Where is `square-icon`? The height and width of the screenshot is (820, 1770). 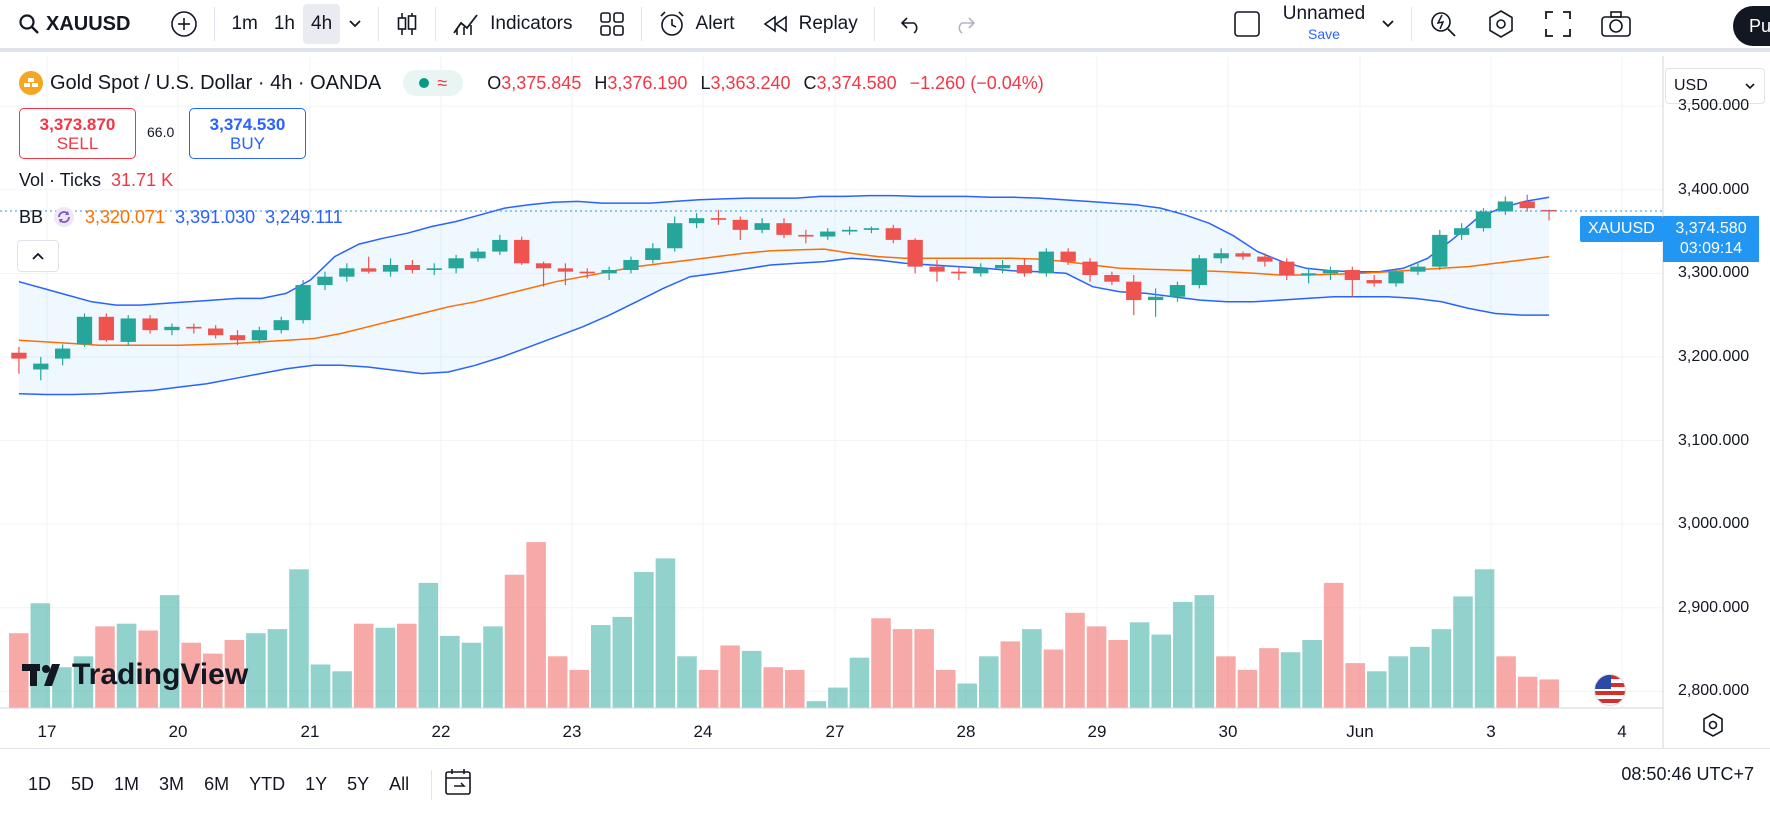 square-icon is located at coordinates (1246, 24).